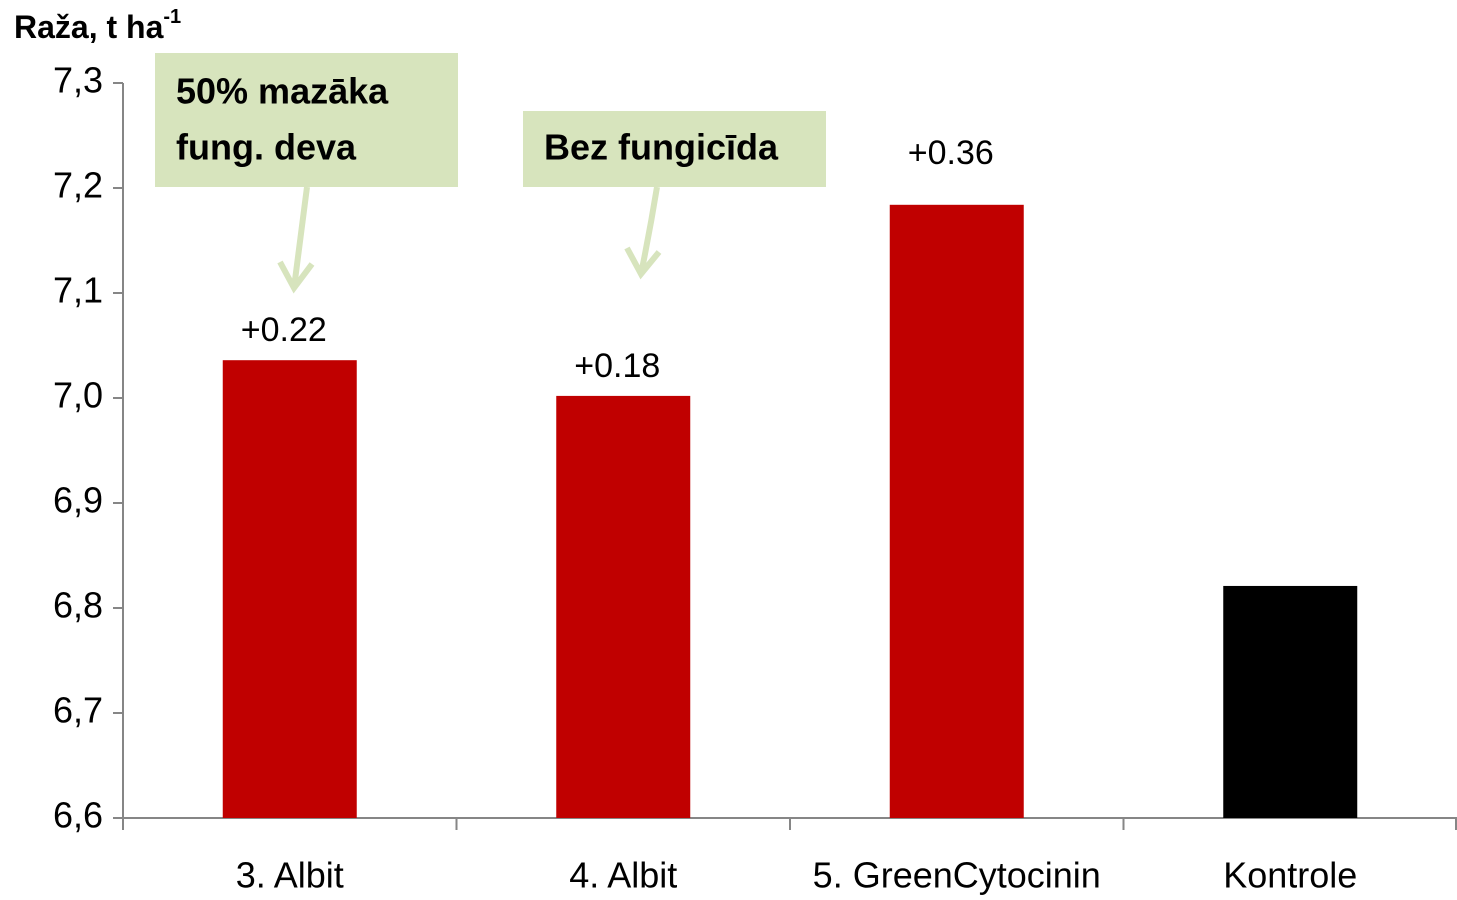 The width and height of the screenshot is (1457, 900). Describe the element at coordinates (172, 17) in the screenshot. I see `y-axis-title-sup: -1` at that location.